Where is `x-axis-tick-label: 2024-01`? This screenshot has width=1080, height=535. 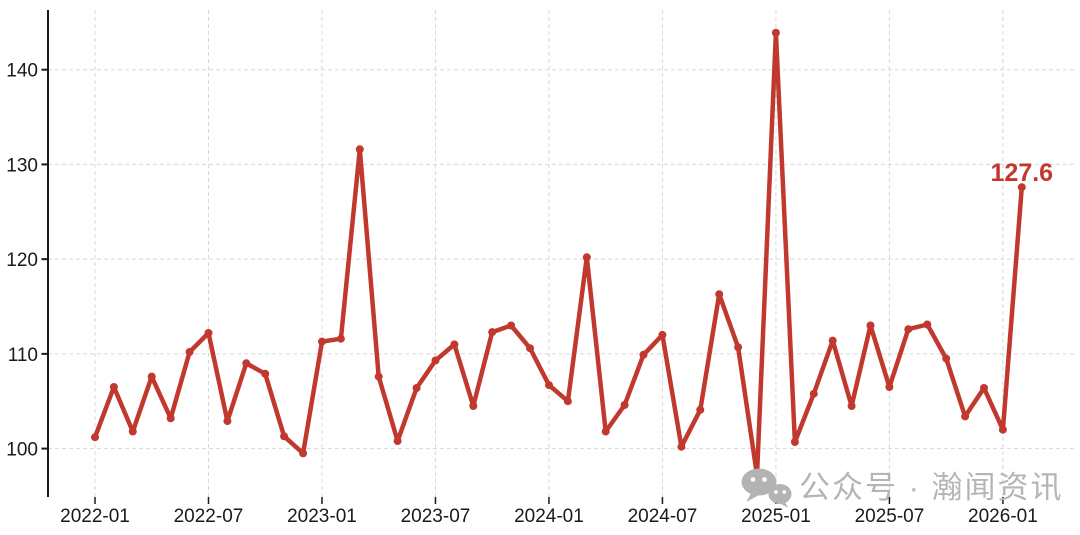
x-axis-tick-label: 2024-01 is located at coordinates (549, 516).